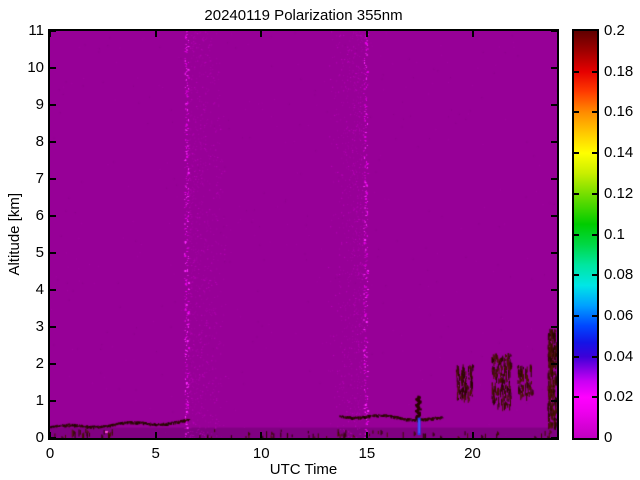  I want to click on x-axis-label: UTC Time, so click(303, 469).